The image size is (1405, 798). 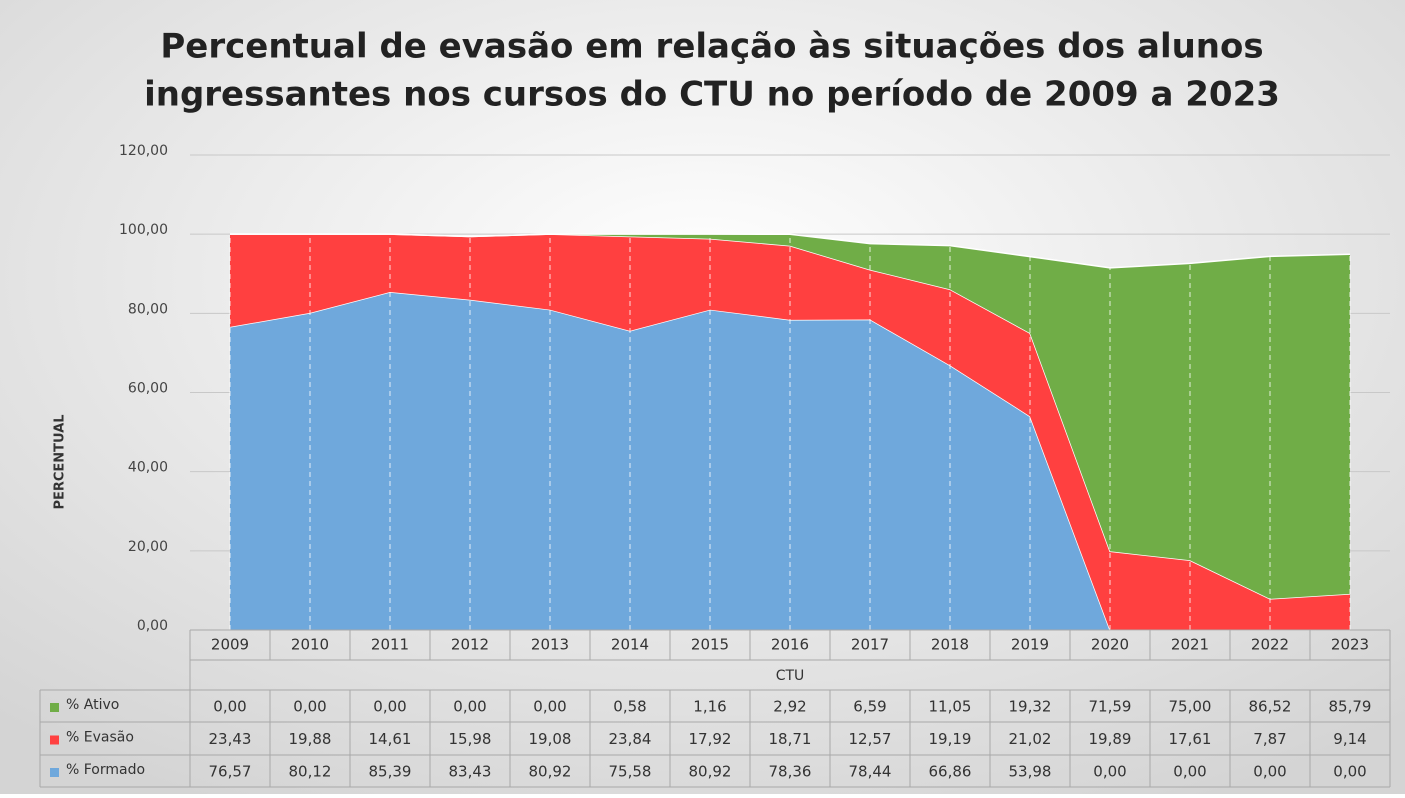 What do you see at coordinates (870, 772) in the screenshot?
I see `table-value: 78,44` at bounding box center [870, 772].